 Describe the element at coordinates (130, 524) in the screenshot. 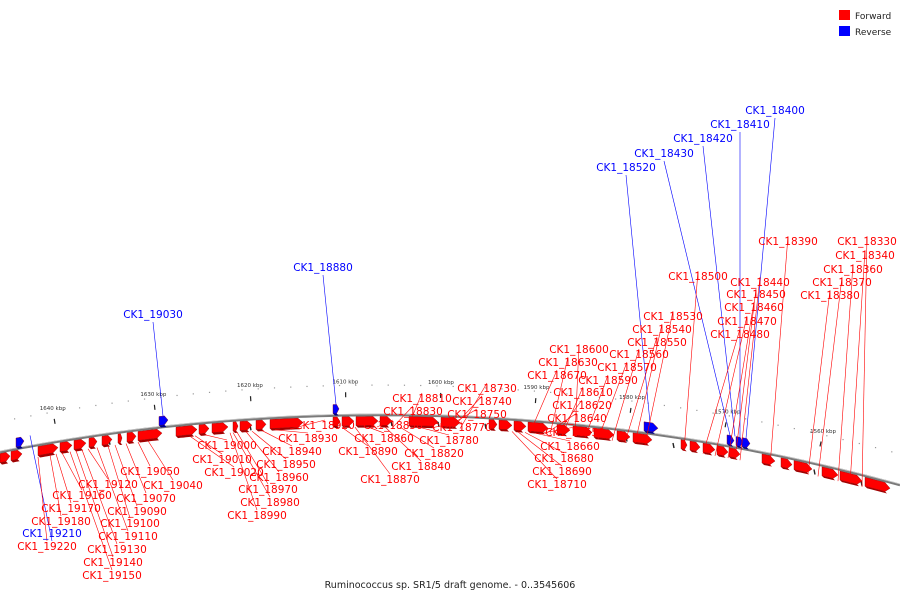

I see `gene-label: CK1_19100` at that location.